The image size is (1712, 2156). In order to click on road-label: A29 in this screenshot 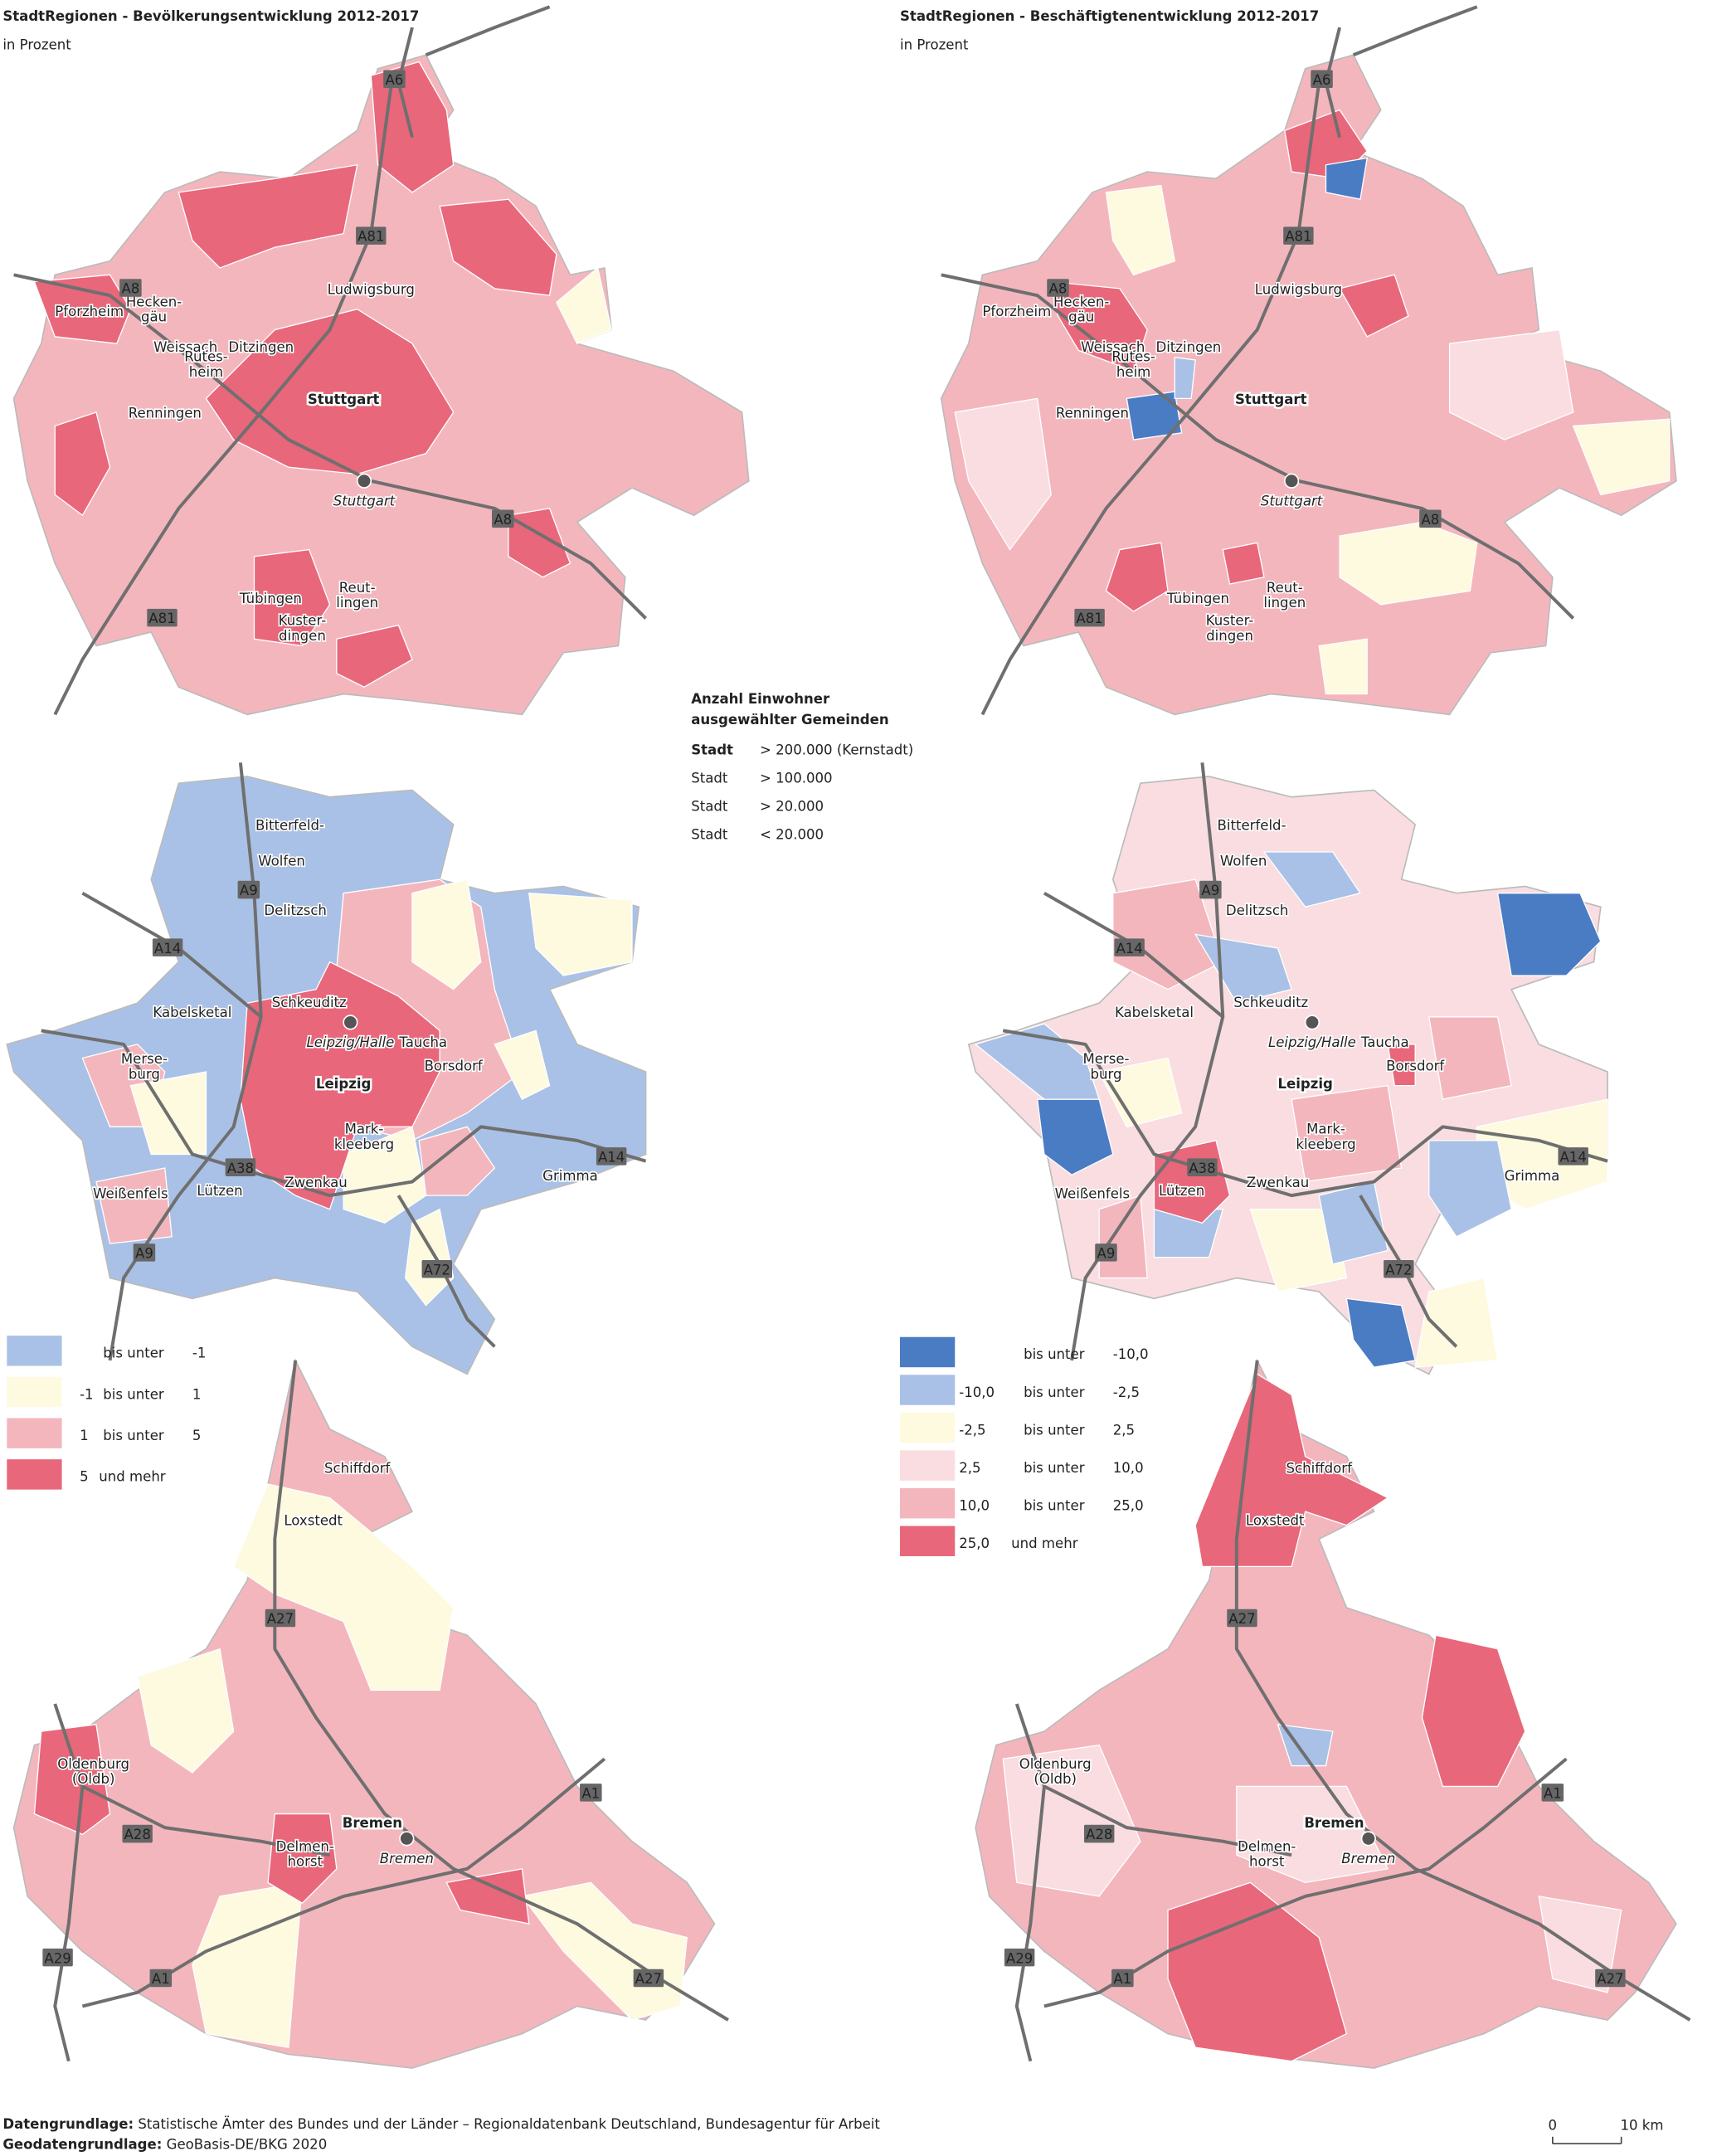, I will do `click(57, 1958)`.